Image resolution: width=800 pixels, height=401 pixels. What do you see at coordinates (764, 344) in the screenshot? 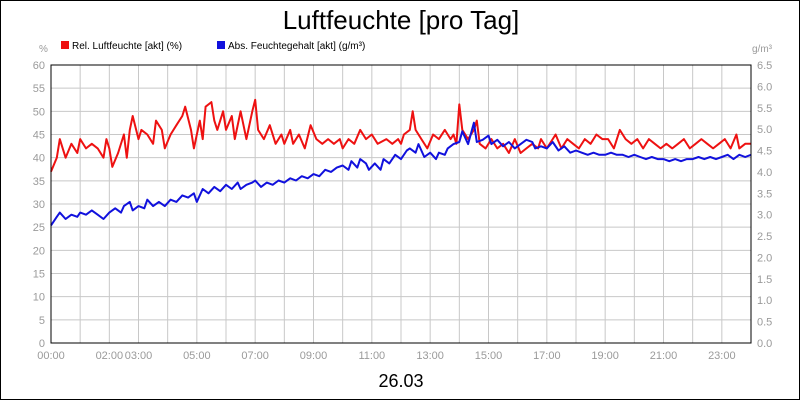
I see `right-axis-tick-label: 0.0` at bounding box center [764, 344].